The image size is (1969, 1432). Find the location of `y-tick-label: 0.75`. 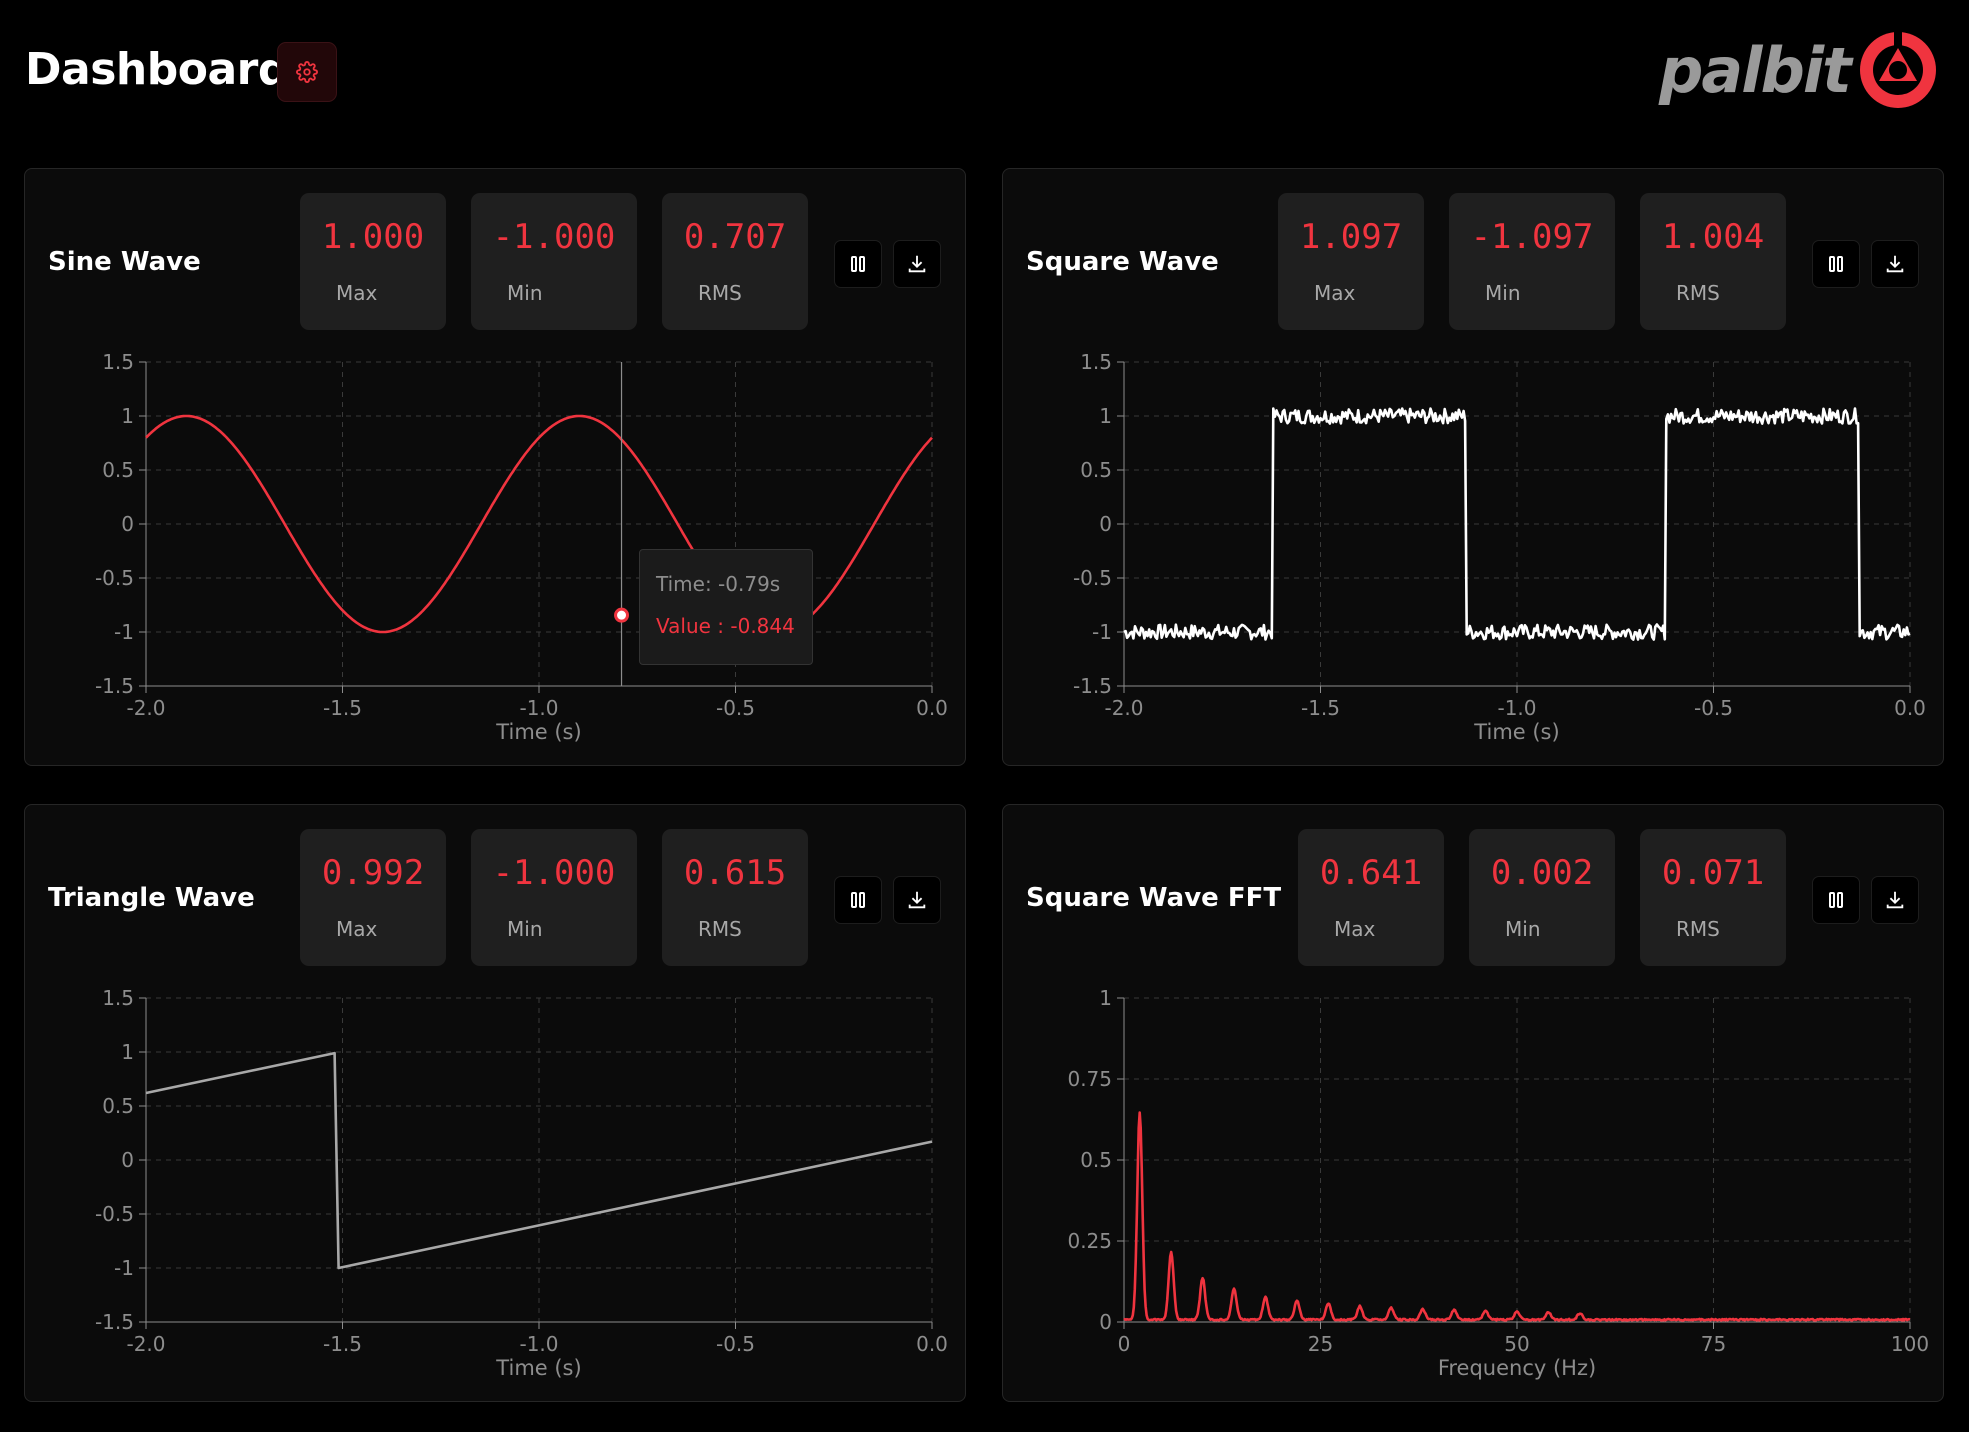

y-tick-label: 0.75 is located at coordinates (1089, 1079).